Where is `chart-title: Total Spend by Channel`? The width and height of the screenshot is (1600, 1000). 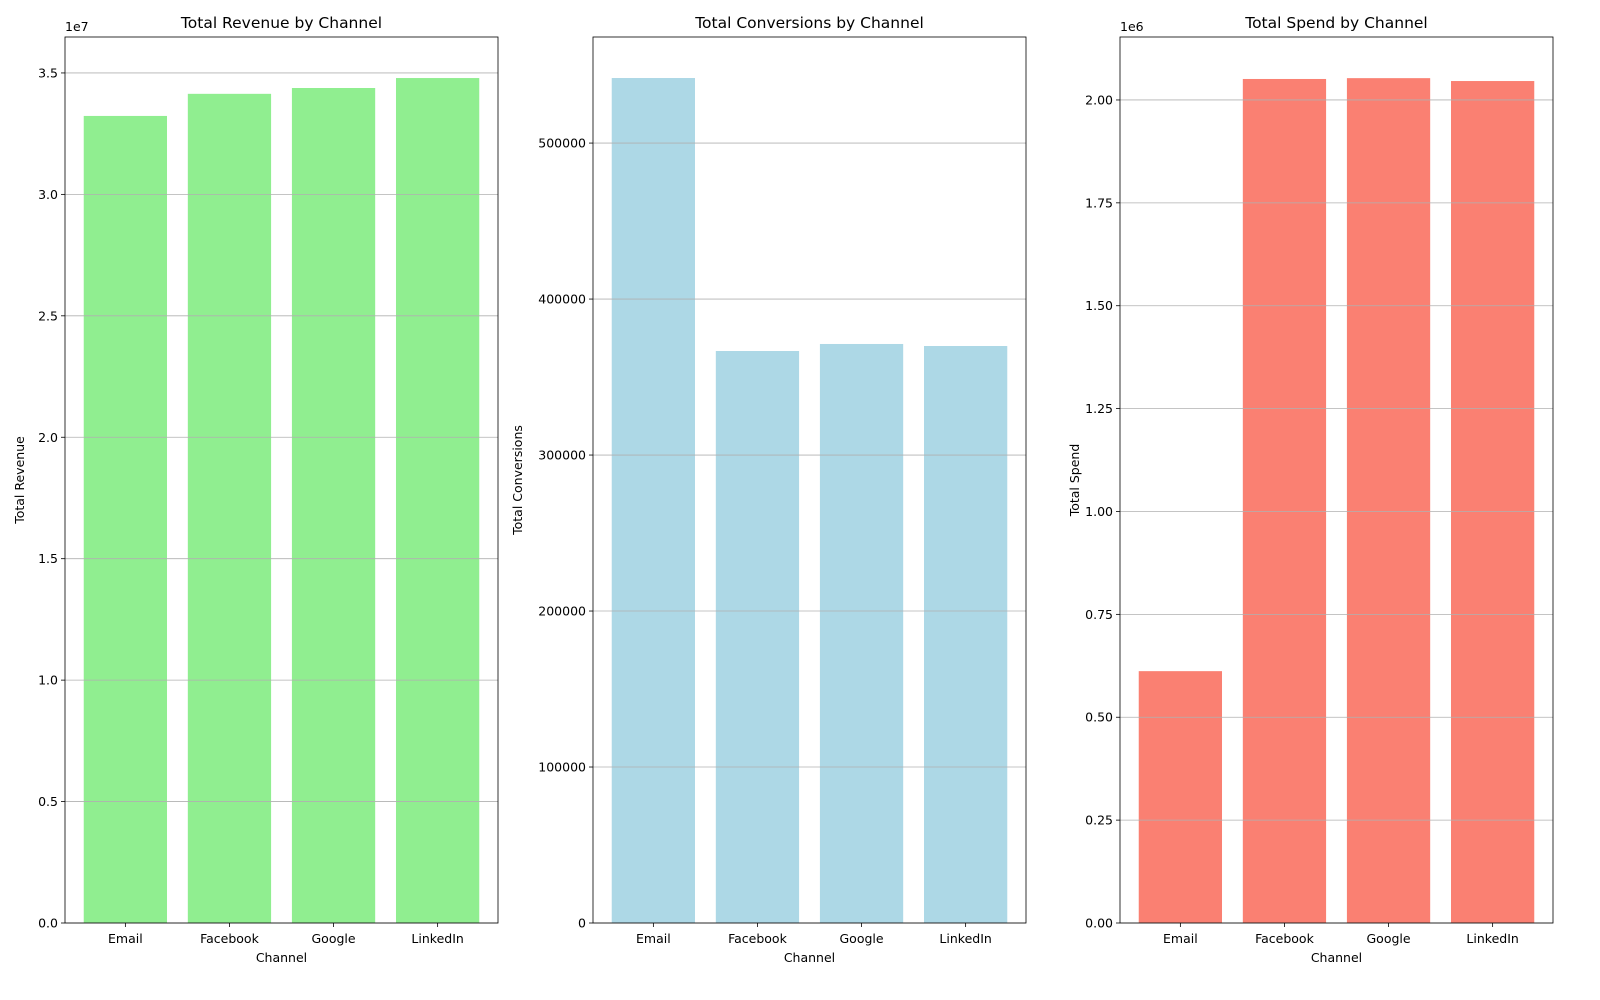
chart-title: Total Spend by Channel is located at coordinates (1336, 23).